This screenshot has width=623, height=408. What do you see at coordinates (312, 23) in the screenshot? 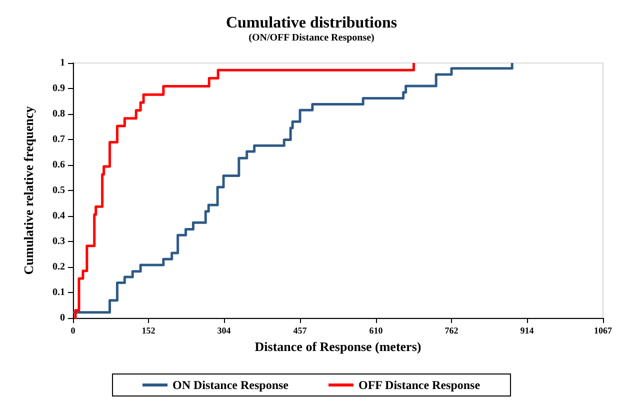
I see `chart-title: Cumulative distributions` at bounding box center [312, 23].